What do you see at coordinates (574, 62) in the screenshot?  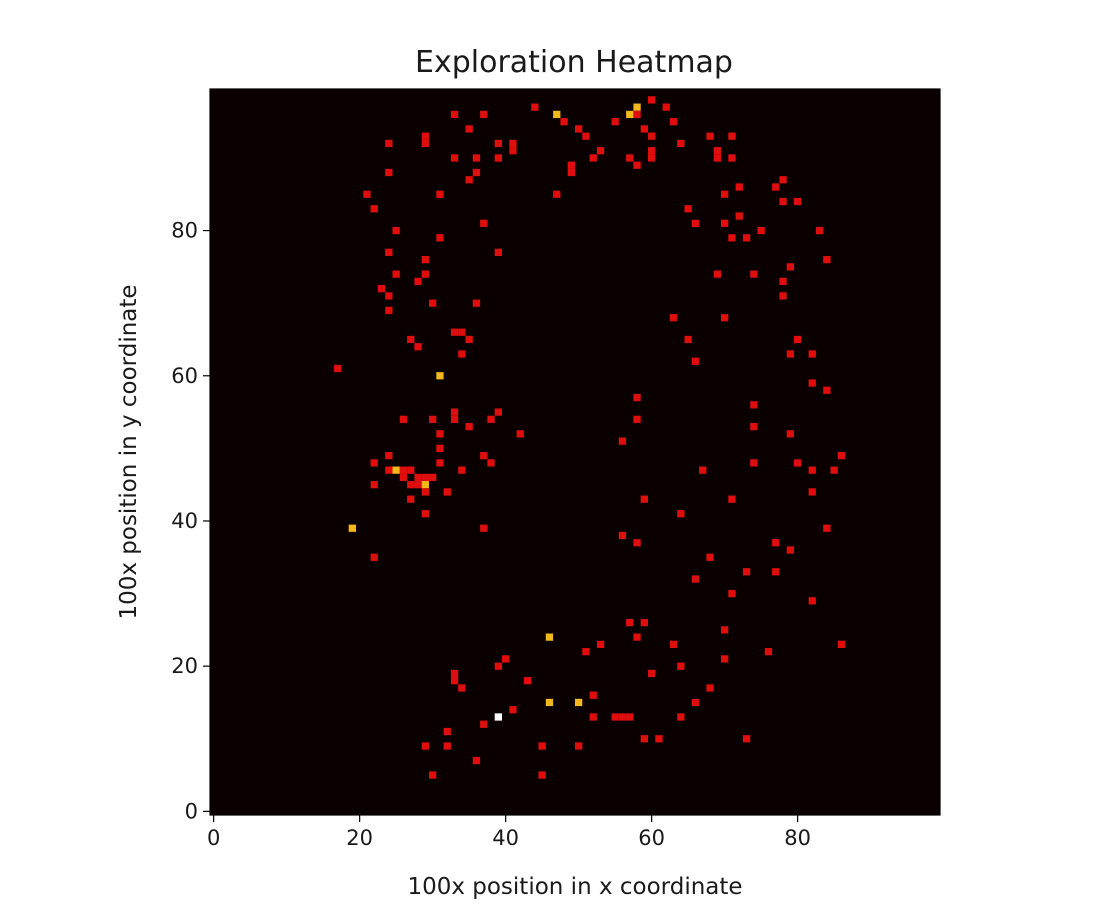 I see `chart-title: Exploration Heatmap` at bounding box center [574, 62].